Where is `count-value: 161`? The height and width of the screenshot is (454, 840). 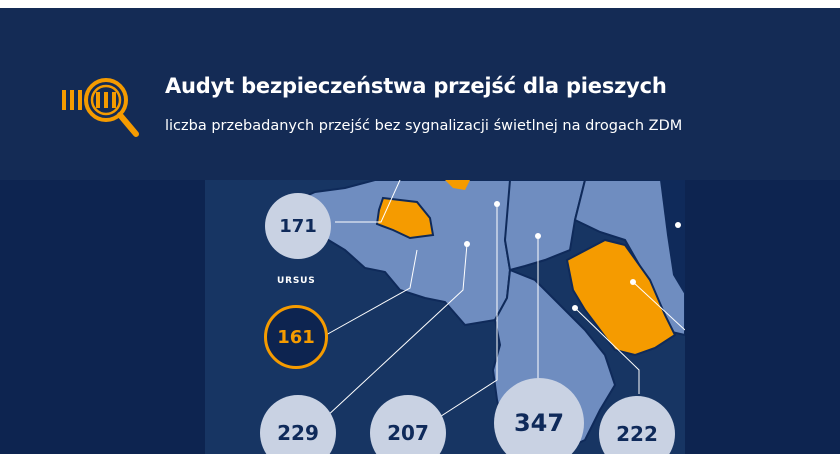
count-value: 161 is located at coordinates (296, 337).